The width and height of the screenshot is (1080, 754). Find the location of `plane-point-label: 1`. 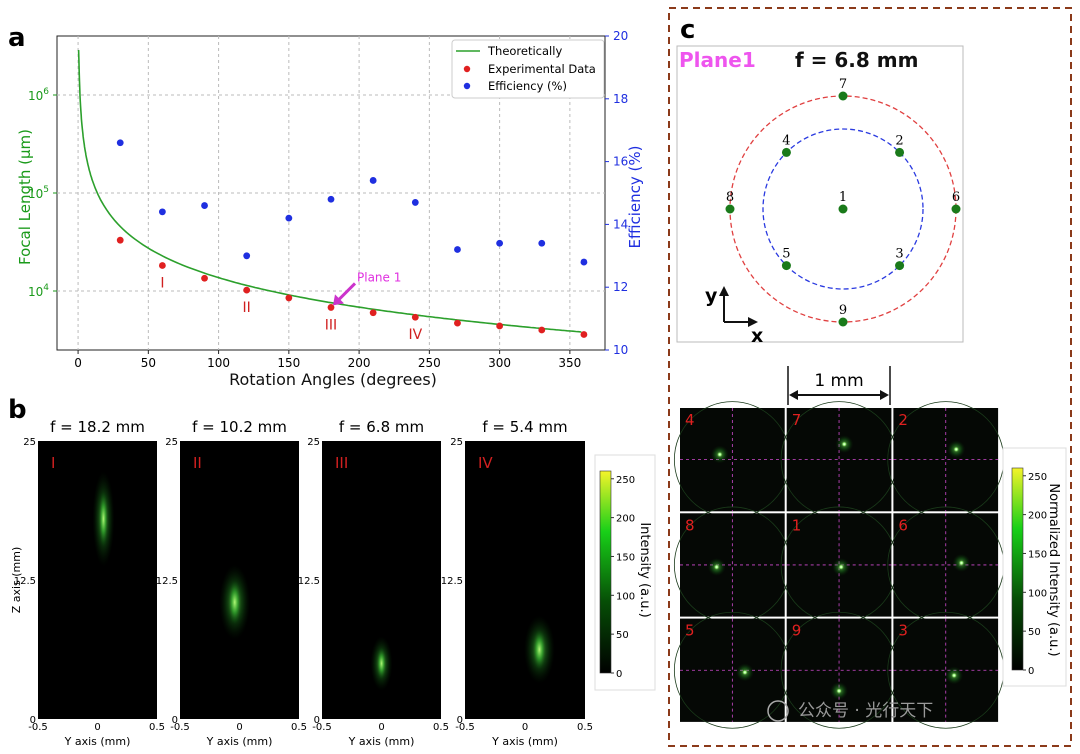

plane-point-label: 1 is located at coordinates (843, 197).